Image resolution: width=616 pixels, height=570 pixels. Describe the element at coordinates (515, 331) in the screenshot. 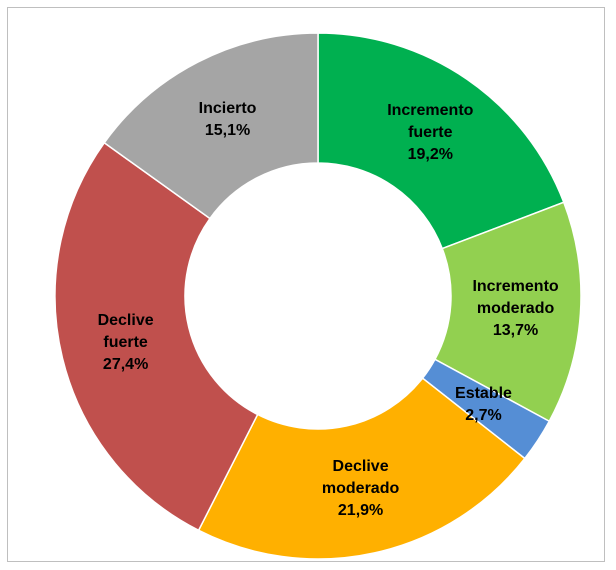

I see `value-label: 13,7%` at that location.